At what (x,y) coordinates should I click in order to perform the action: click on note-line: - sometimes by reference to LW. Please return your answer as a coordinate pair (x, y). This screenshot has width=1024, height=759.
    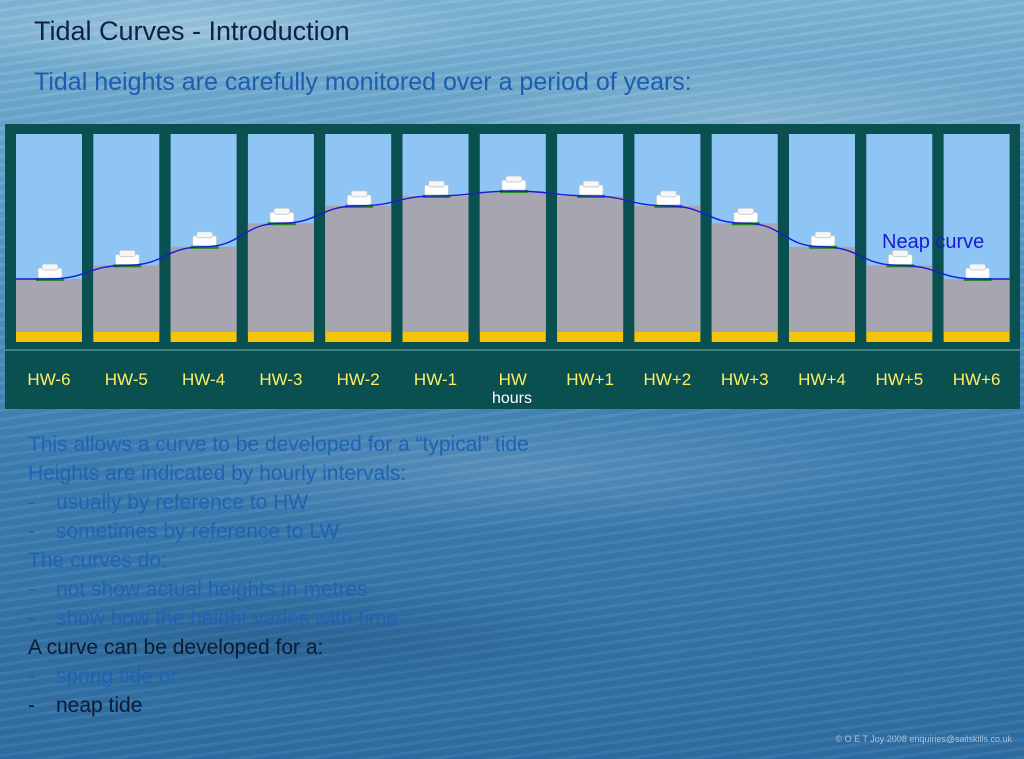
    Looking at the image, I should click on (278, 531).